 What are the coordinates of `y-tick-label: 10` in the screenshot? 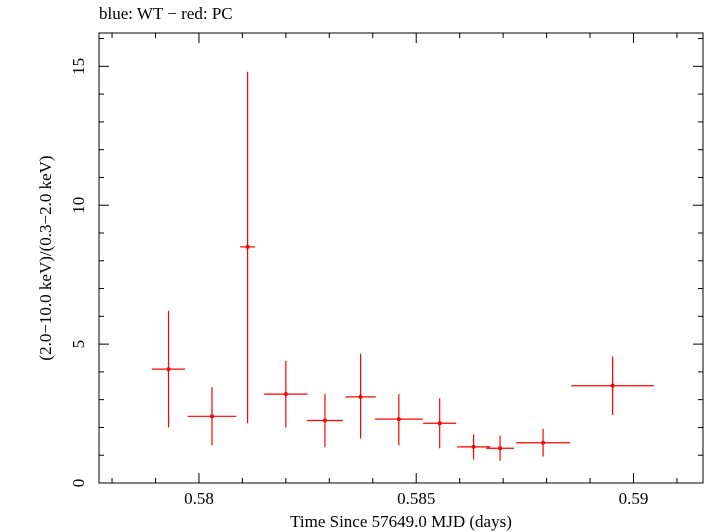 It's located at (78, 205).